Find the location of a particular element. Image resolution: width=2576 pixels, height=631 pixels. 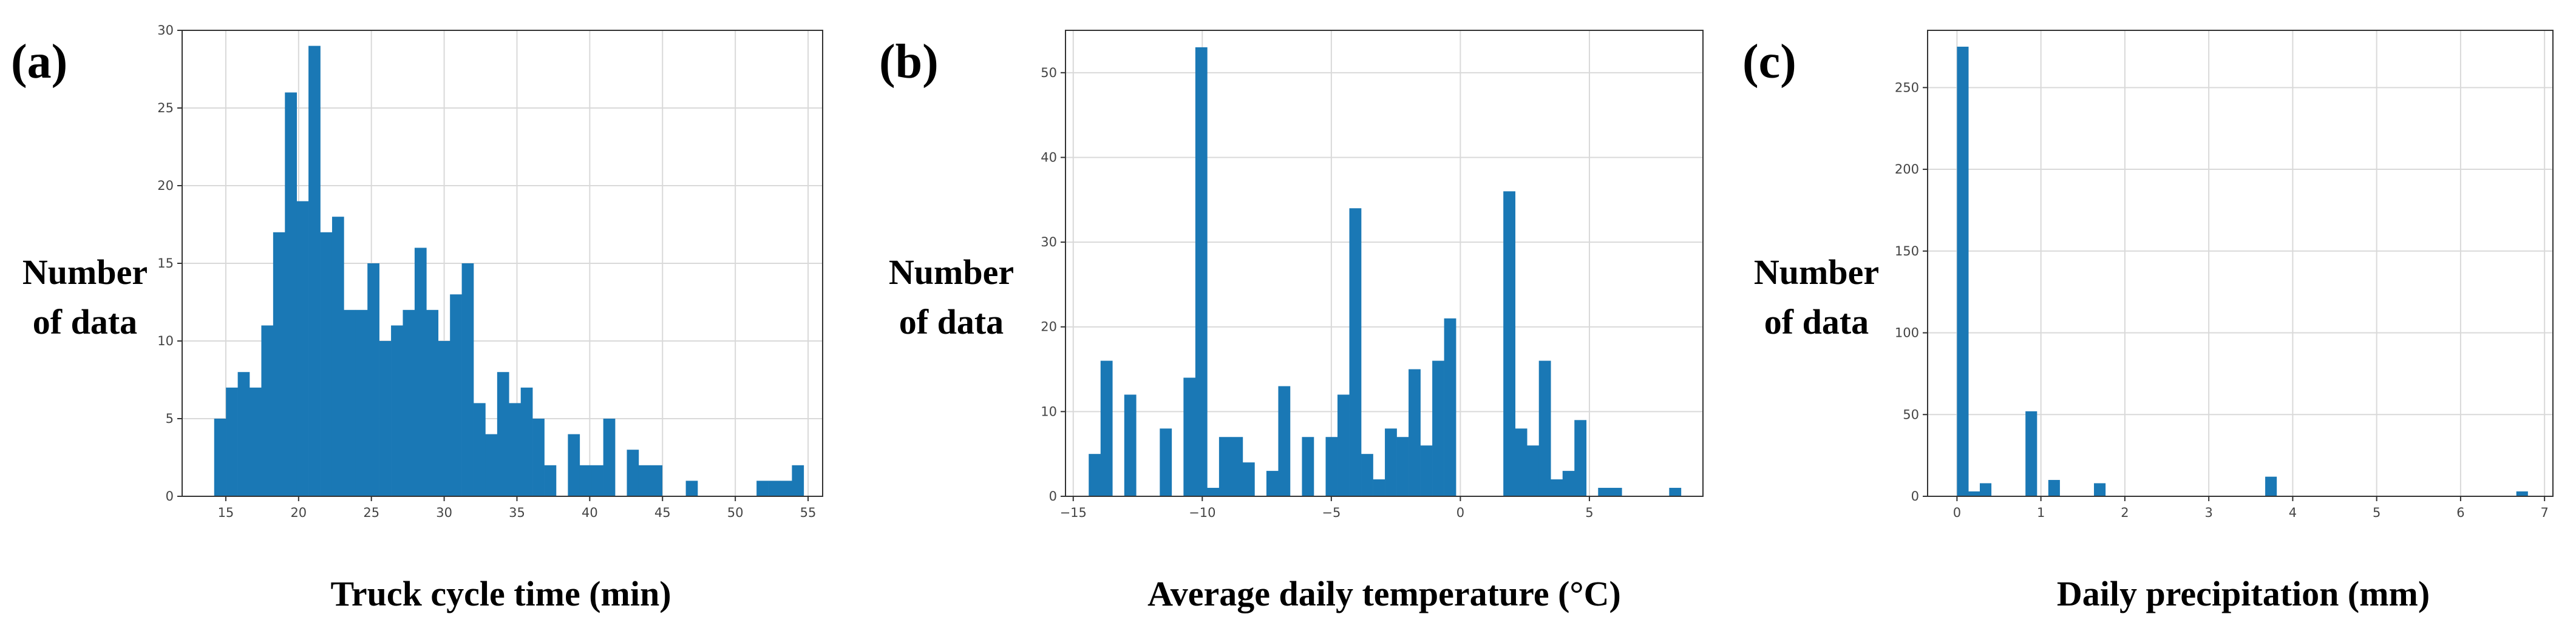

panel-b-xtick-label: −10 is located at coordinates (1202, 512).